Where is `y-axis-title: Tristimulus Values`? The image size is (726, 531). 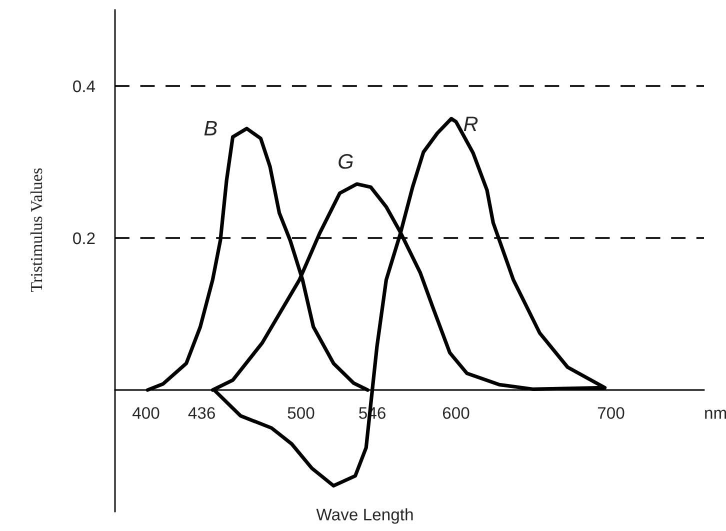 y-axis-title: Tristimulus Values is located at coordinates (36, 230).